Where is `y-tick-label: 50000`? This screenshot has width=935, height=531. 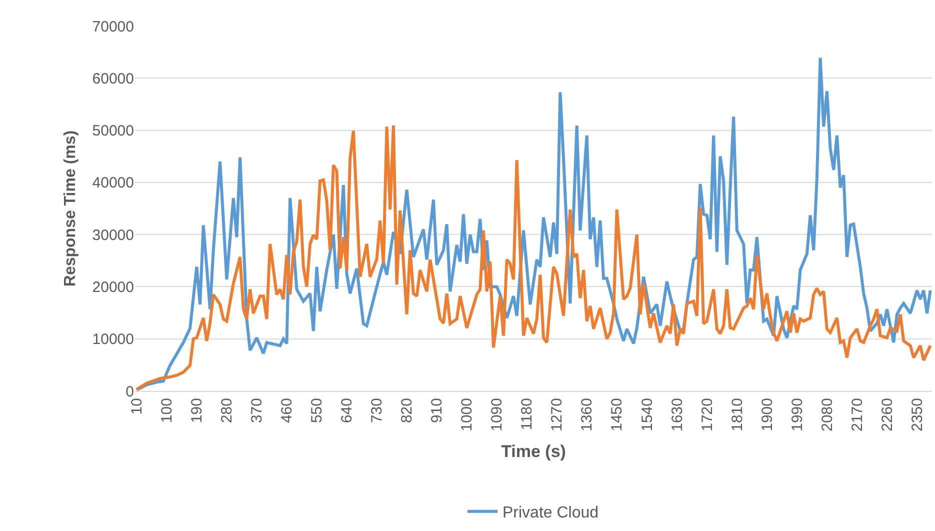 y-tick-label: 50000 is located at coordinates (113, 131).